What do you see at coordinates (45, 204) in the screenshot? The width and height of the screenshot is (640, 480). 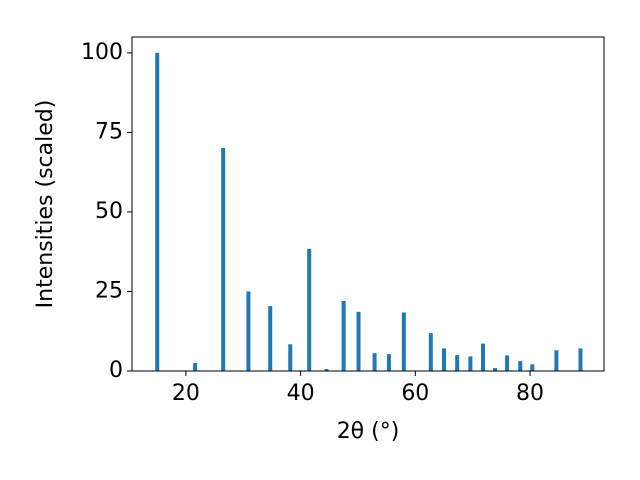 I see `y-axis-label: Intensities (scaled)` at bounding box center [45, 204].